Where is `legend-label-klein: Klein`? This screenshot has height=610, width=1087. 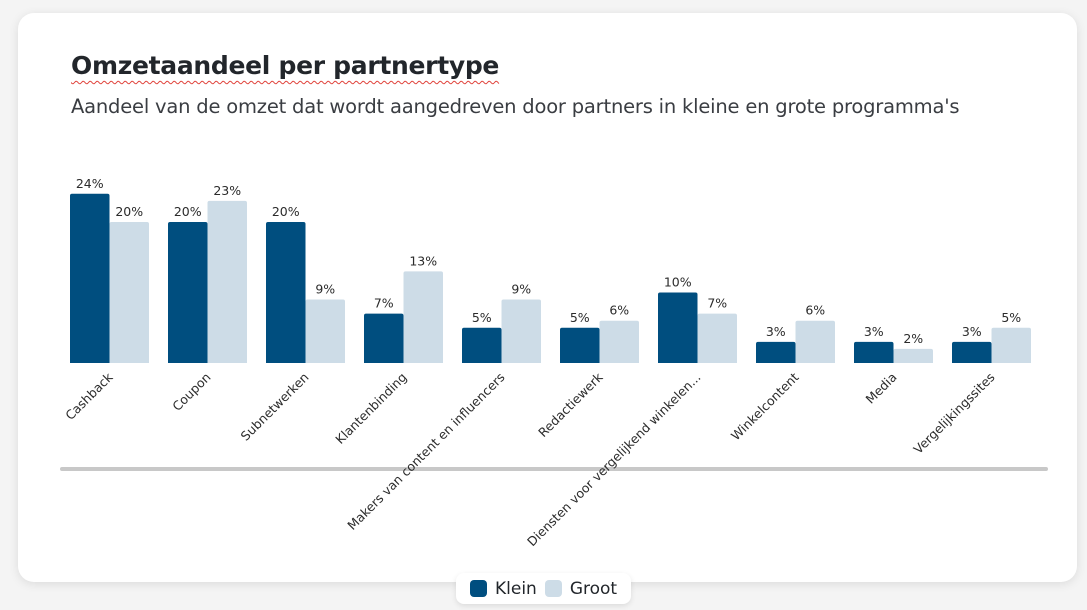
legend-label-klein: Klein is located at coordinates (516, 588).